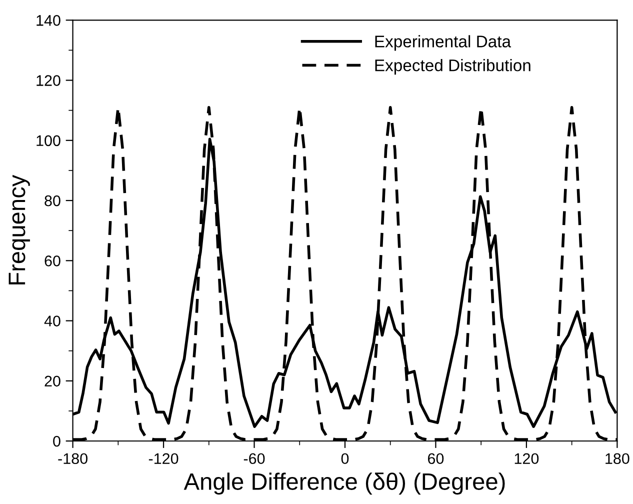 This screenshot has width=633, height=504. What do you see at coordinates (48, 140) in the screenshot?
I see `y-tick-label: 100` at bounding box center [48, 140].